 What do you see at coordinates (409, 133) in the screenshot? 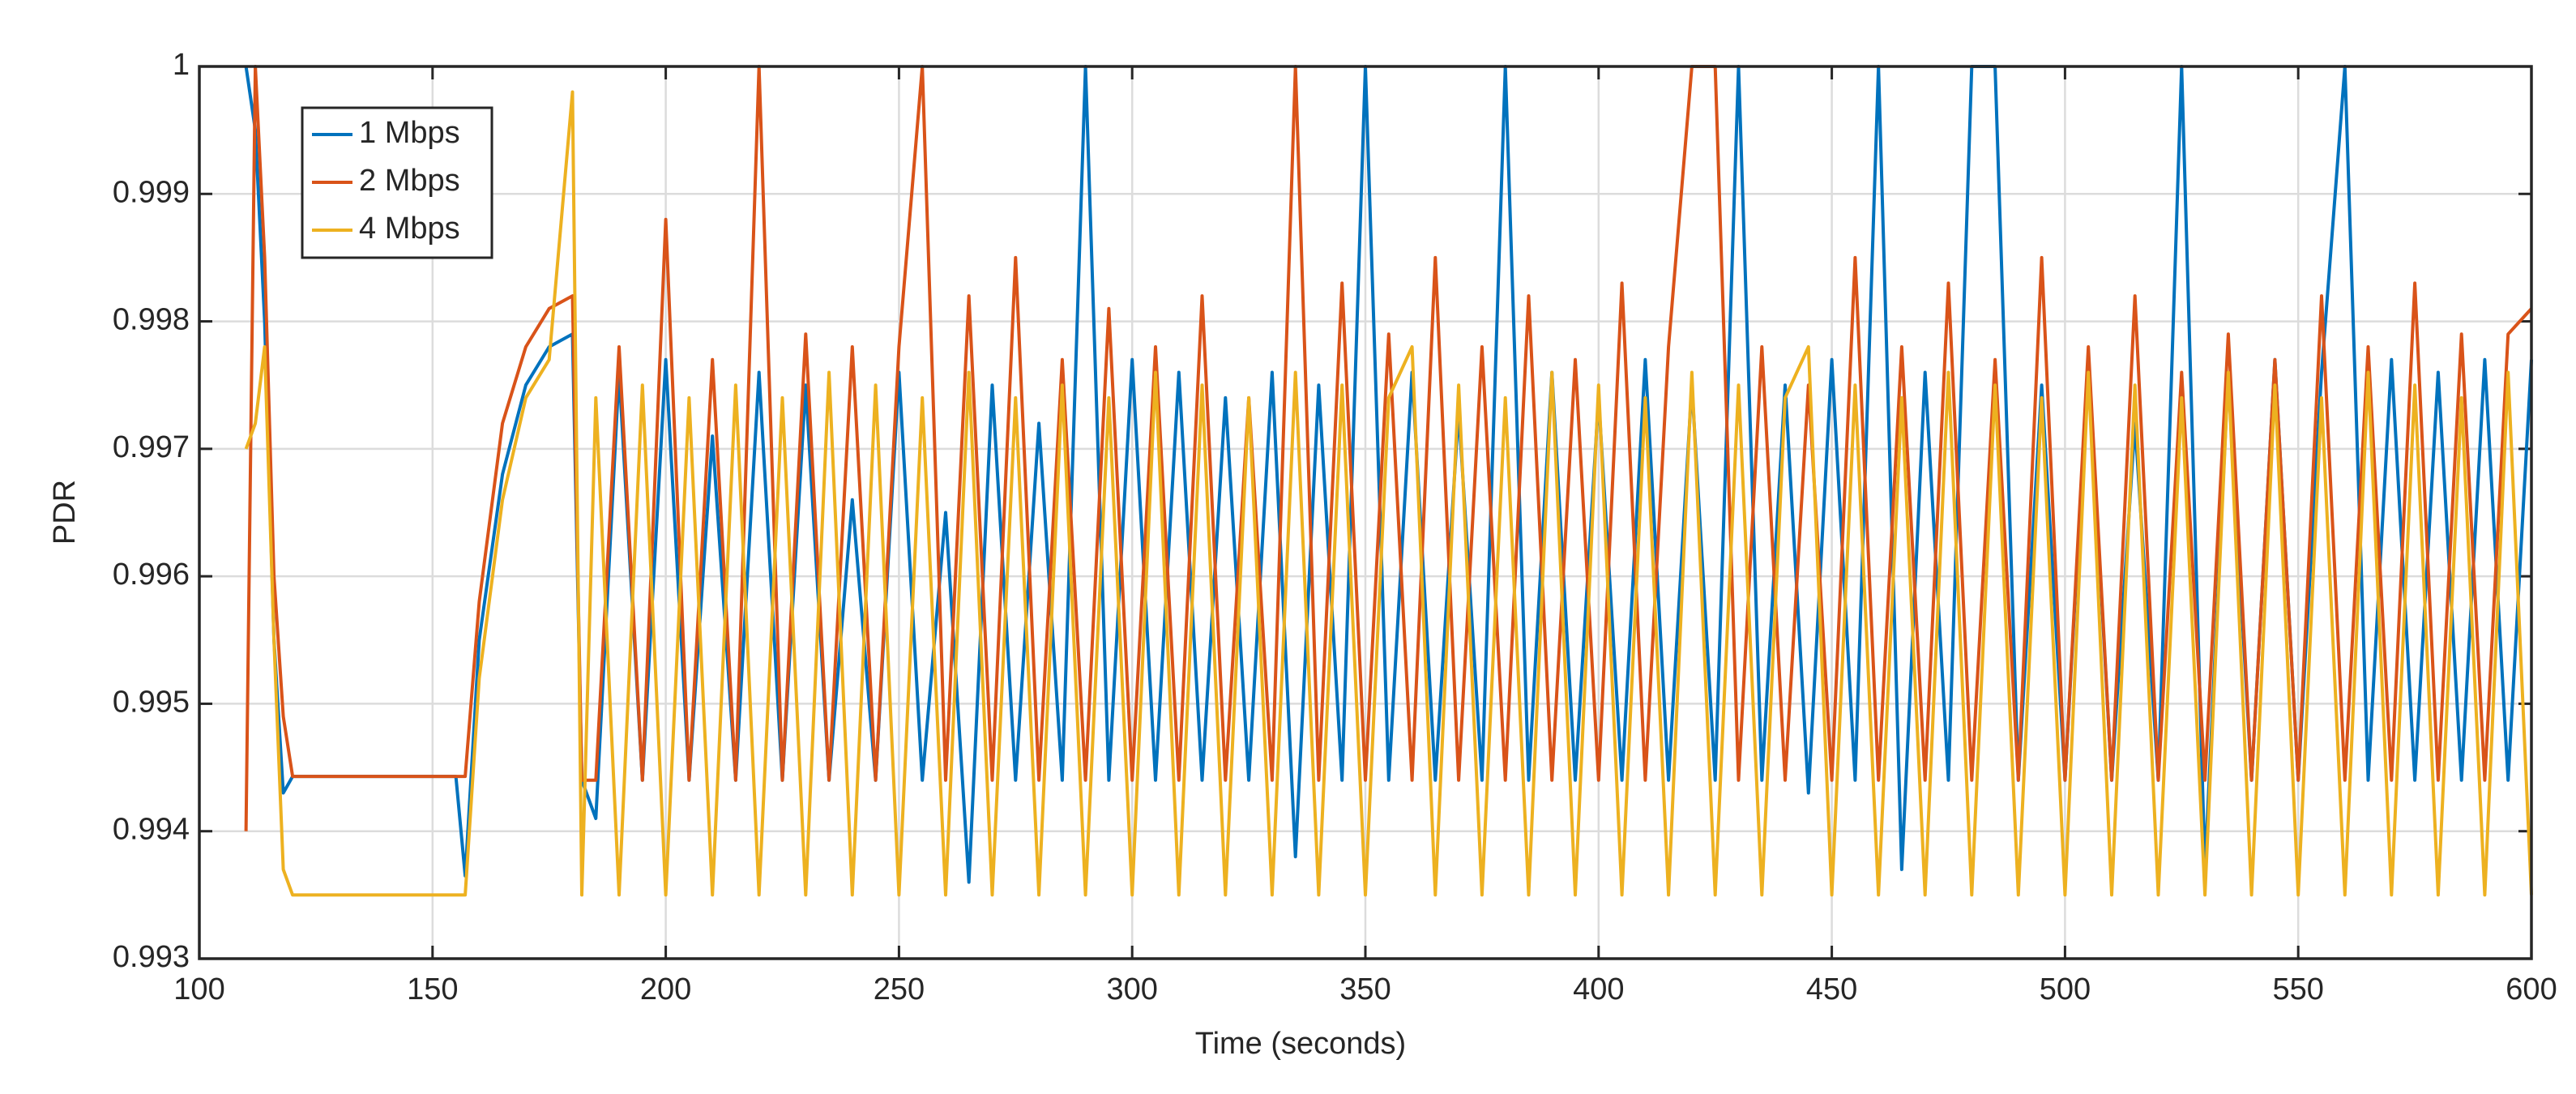
I see `legend-label: 1 Mbps` at bounding box center [409, 133].